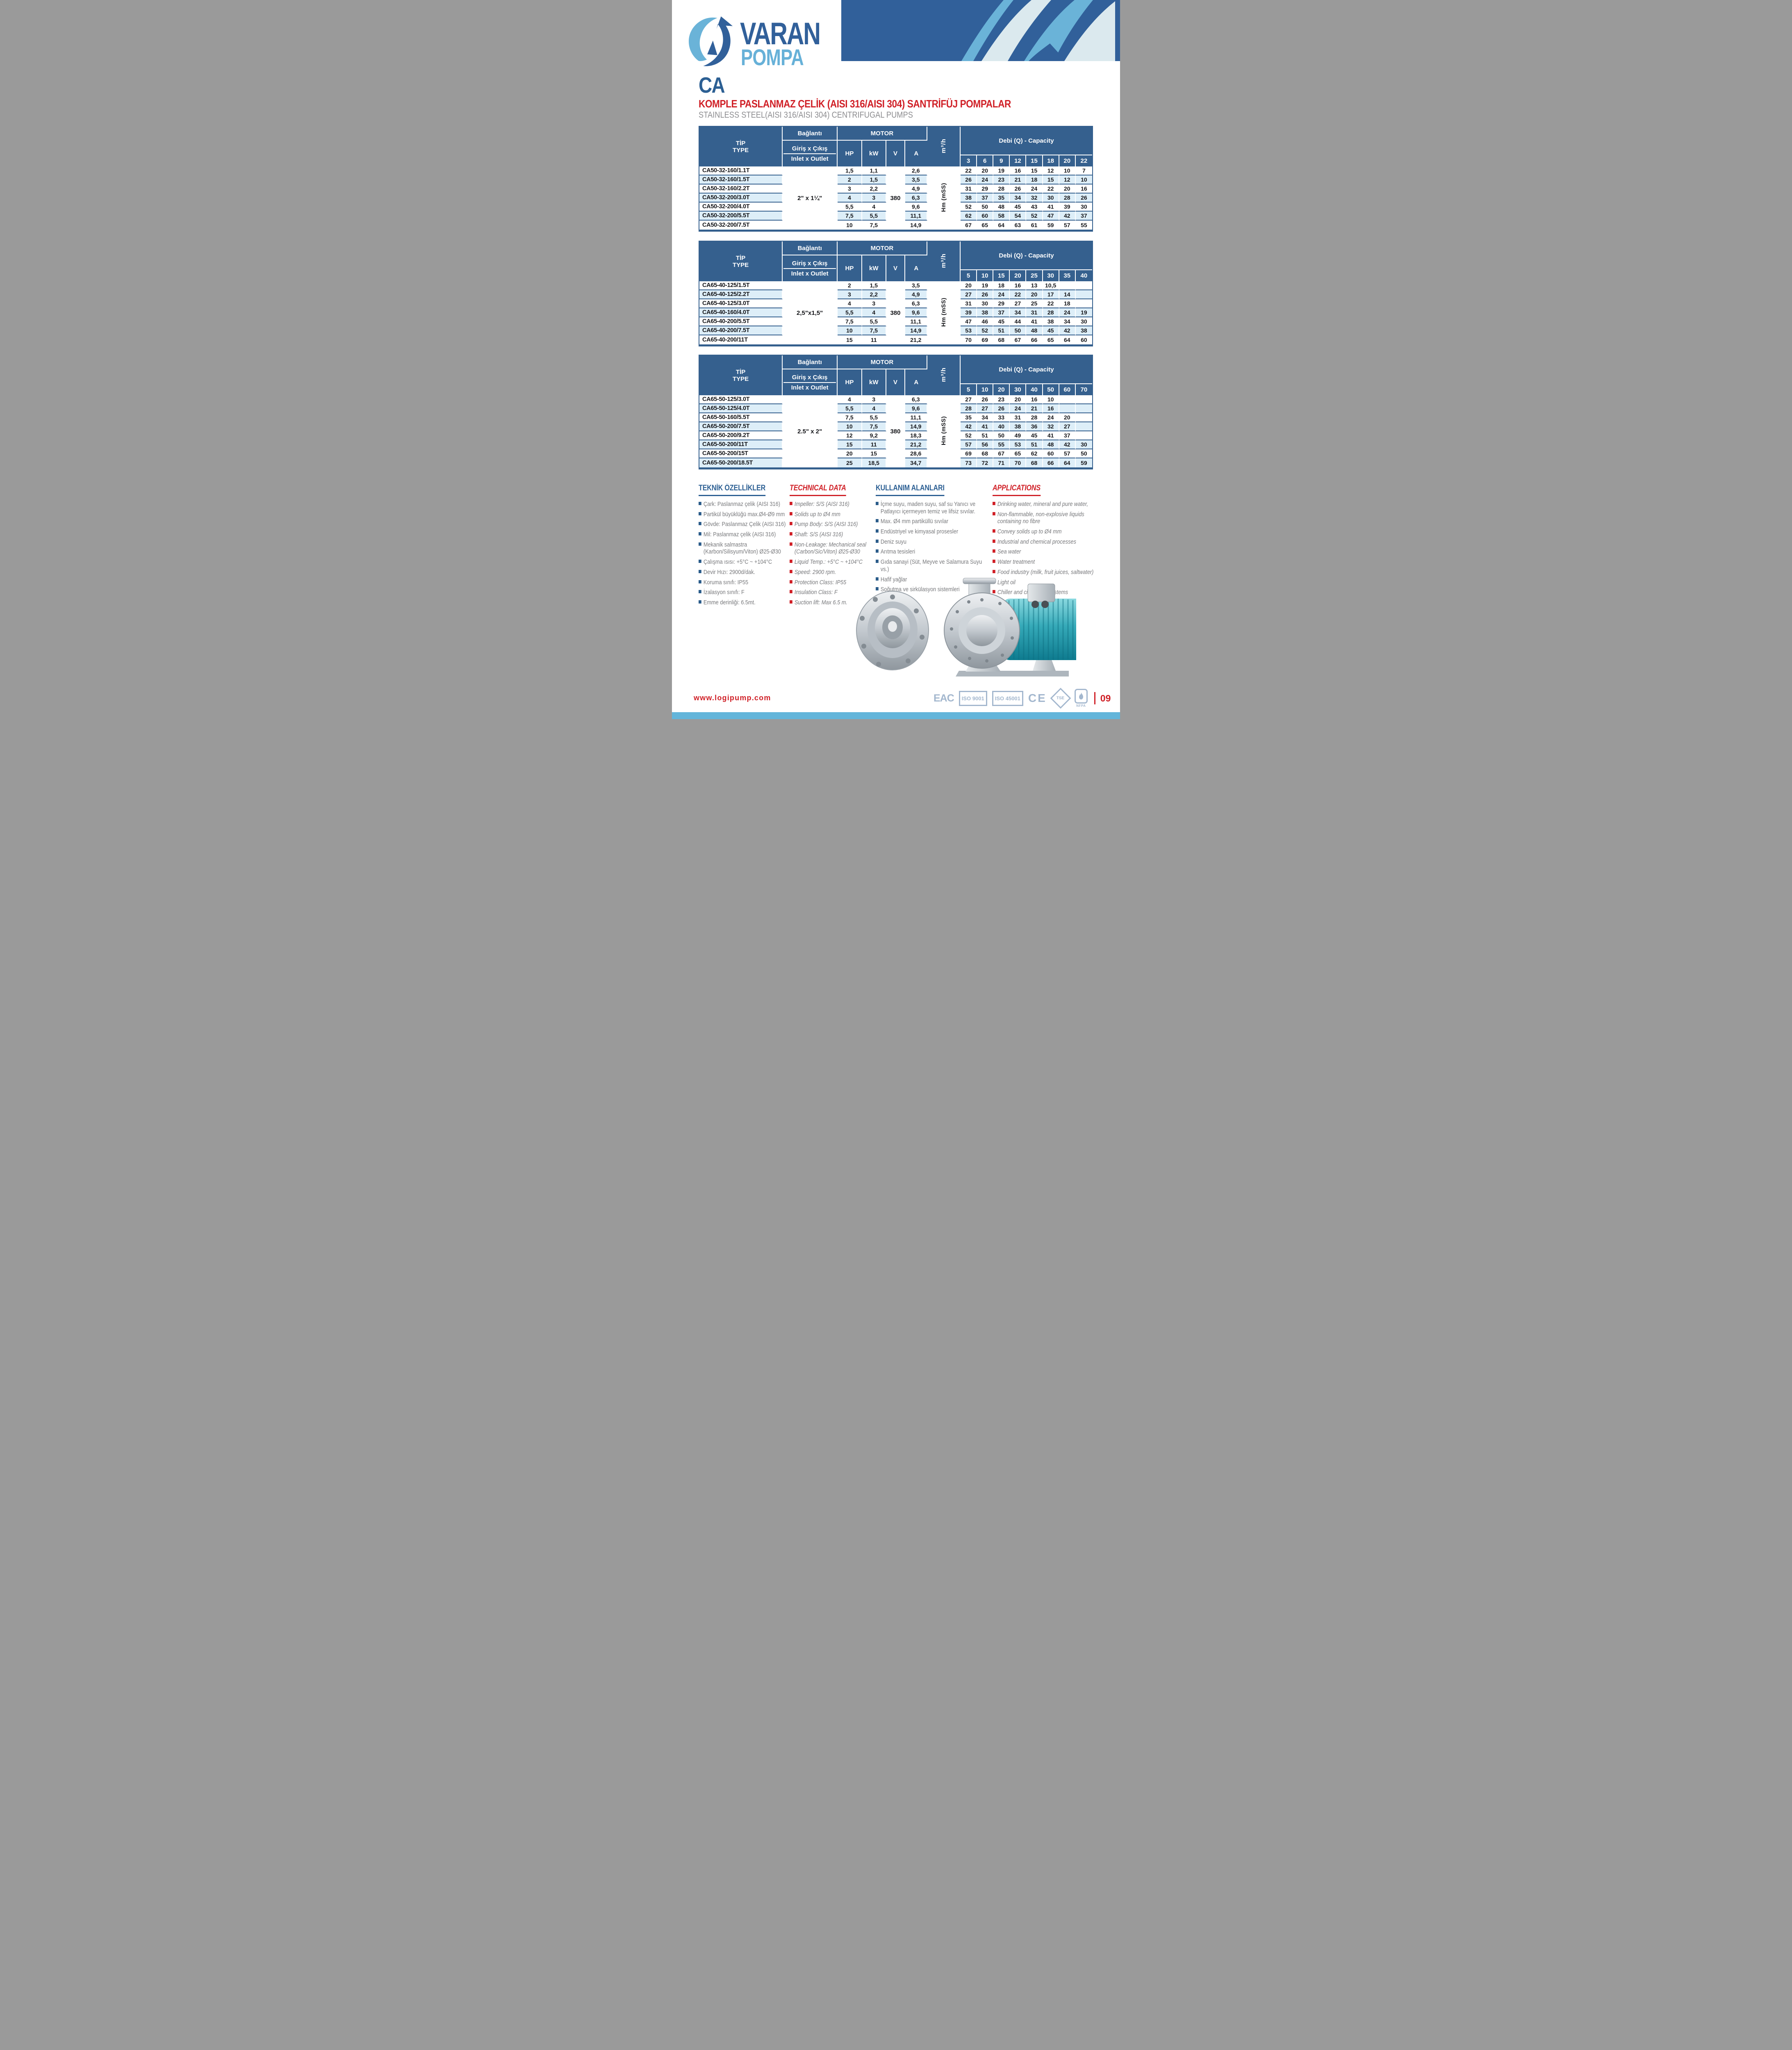 This screenshot has height=2050, width=1792. I want to click on capacity-value: 41, so click(985, 426).